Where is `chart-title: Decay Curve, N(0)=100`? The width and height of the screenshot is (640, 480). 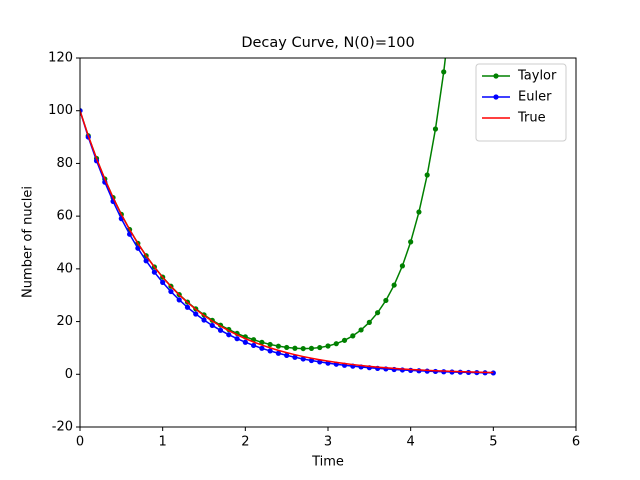
chart-title: Decay Curve, N(0)=100 is located at coordinates (327, 43).